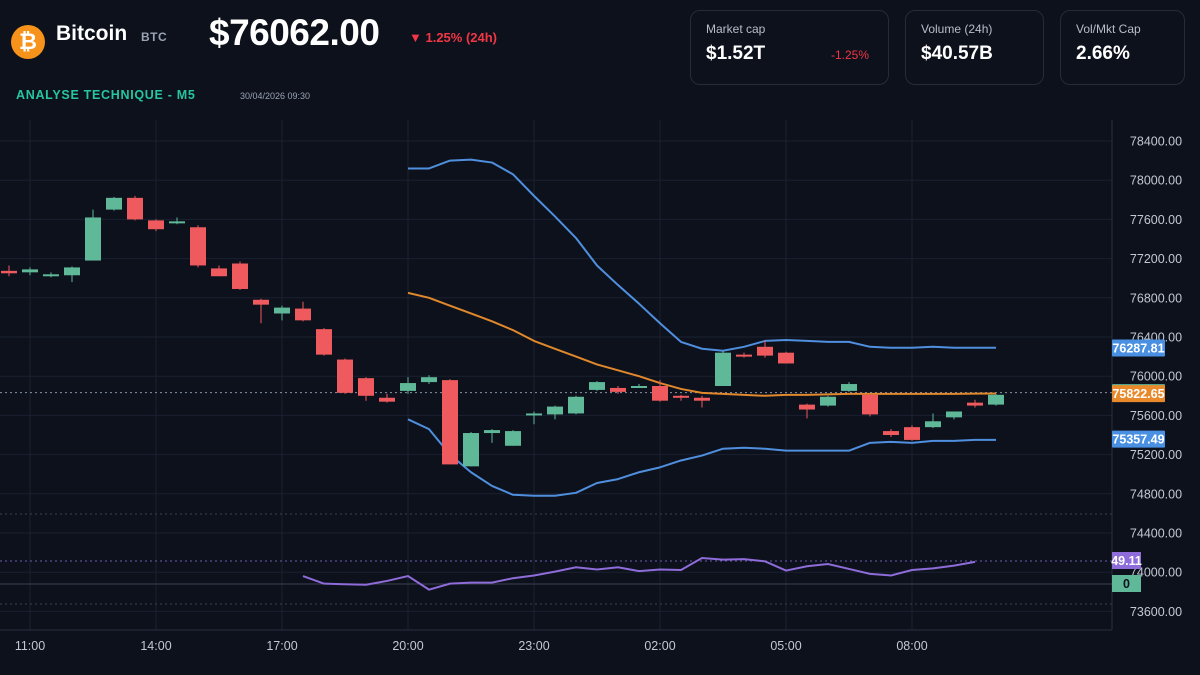 The height and width of the screenshot is (675, 1200). Describe the element at coordinates (275, 96) in the screenshot. I see `analysis-datetime: 30/04/2026 09:30` at that location.